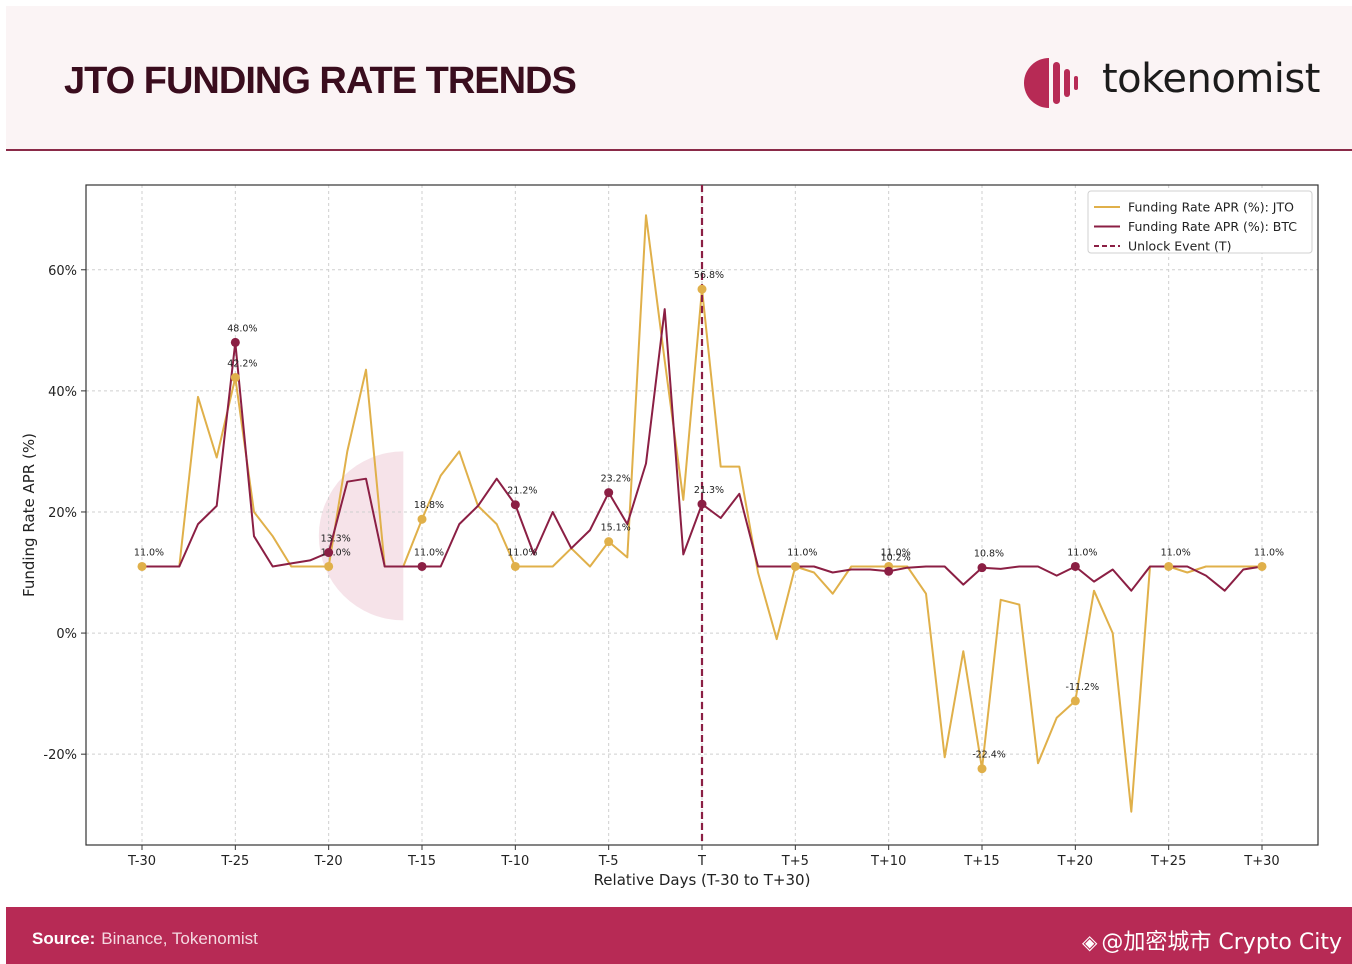 Image resolution: width=1352 pixels, height=964 pixels. I want to click on legend-box, so click(1200, 222).